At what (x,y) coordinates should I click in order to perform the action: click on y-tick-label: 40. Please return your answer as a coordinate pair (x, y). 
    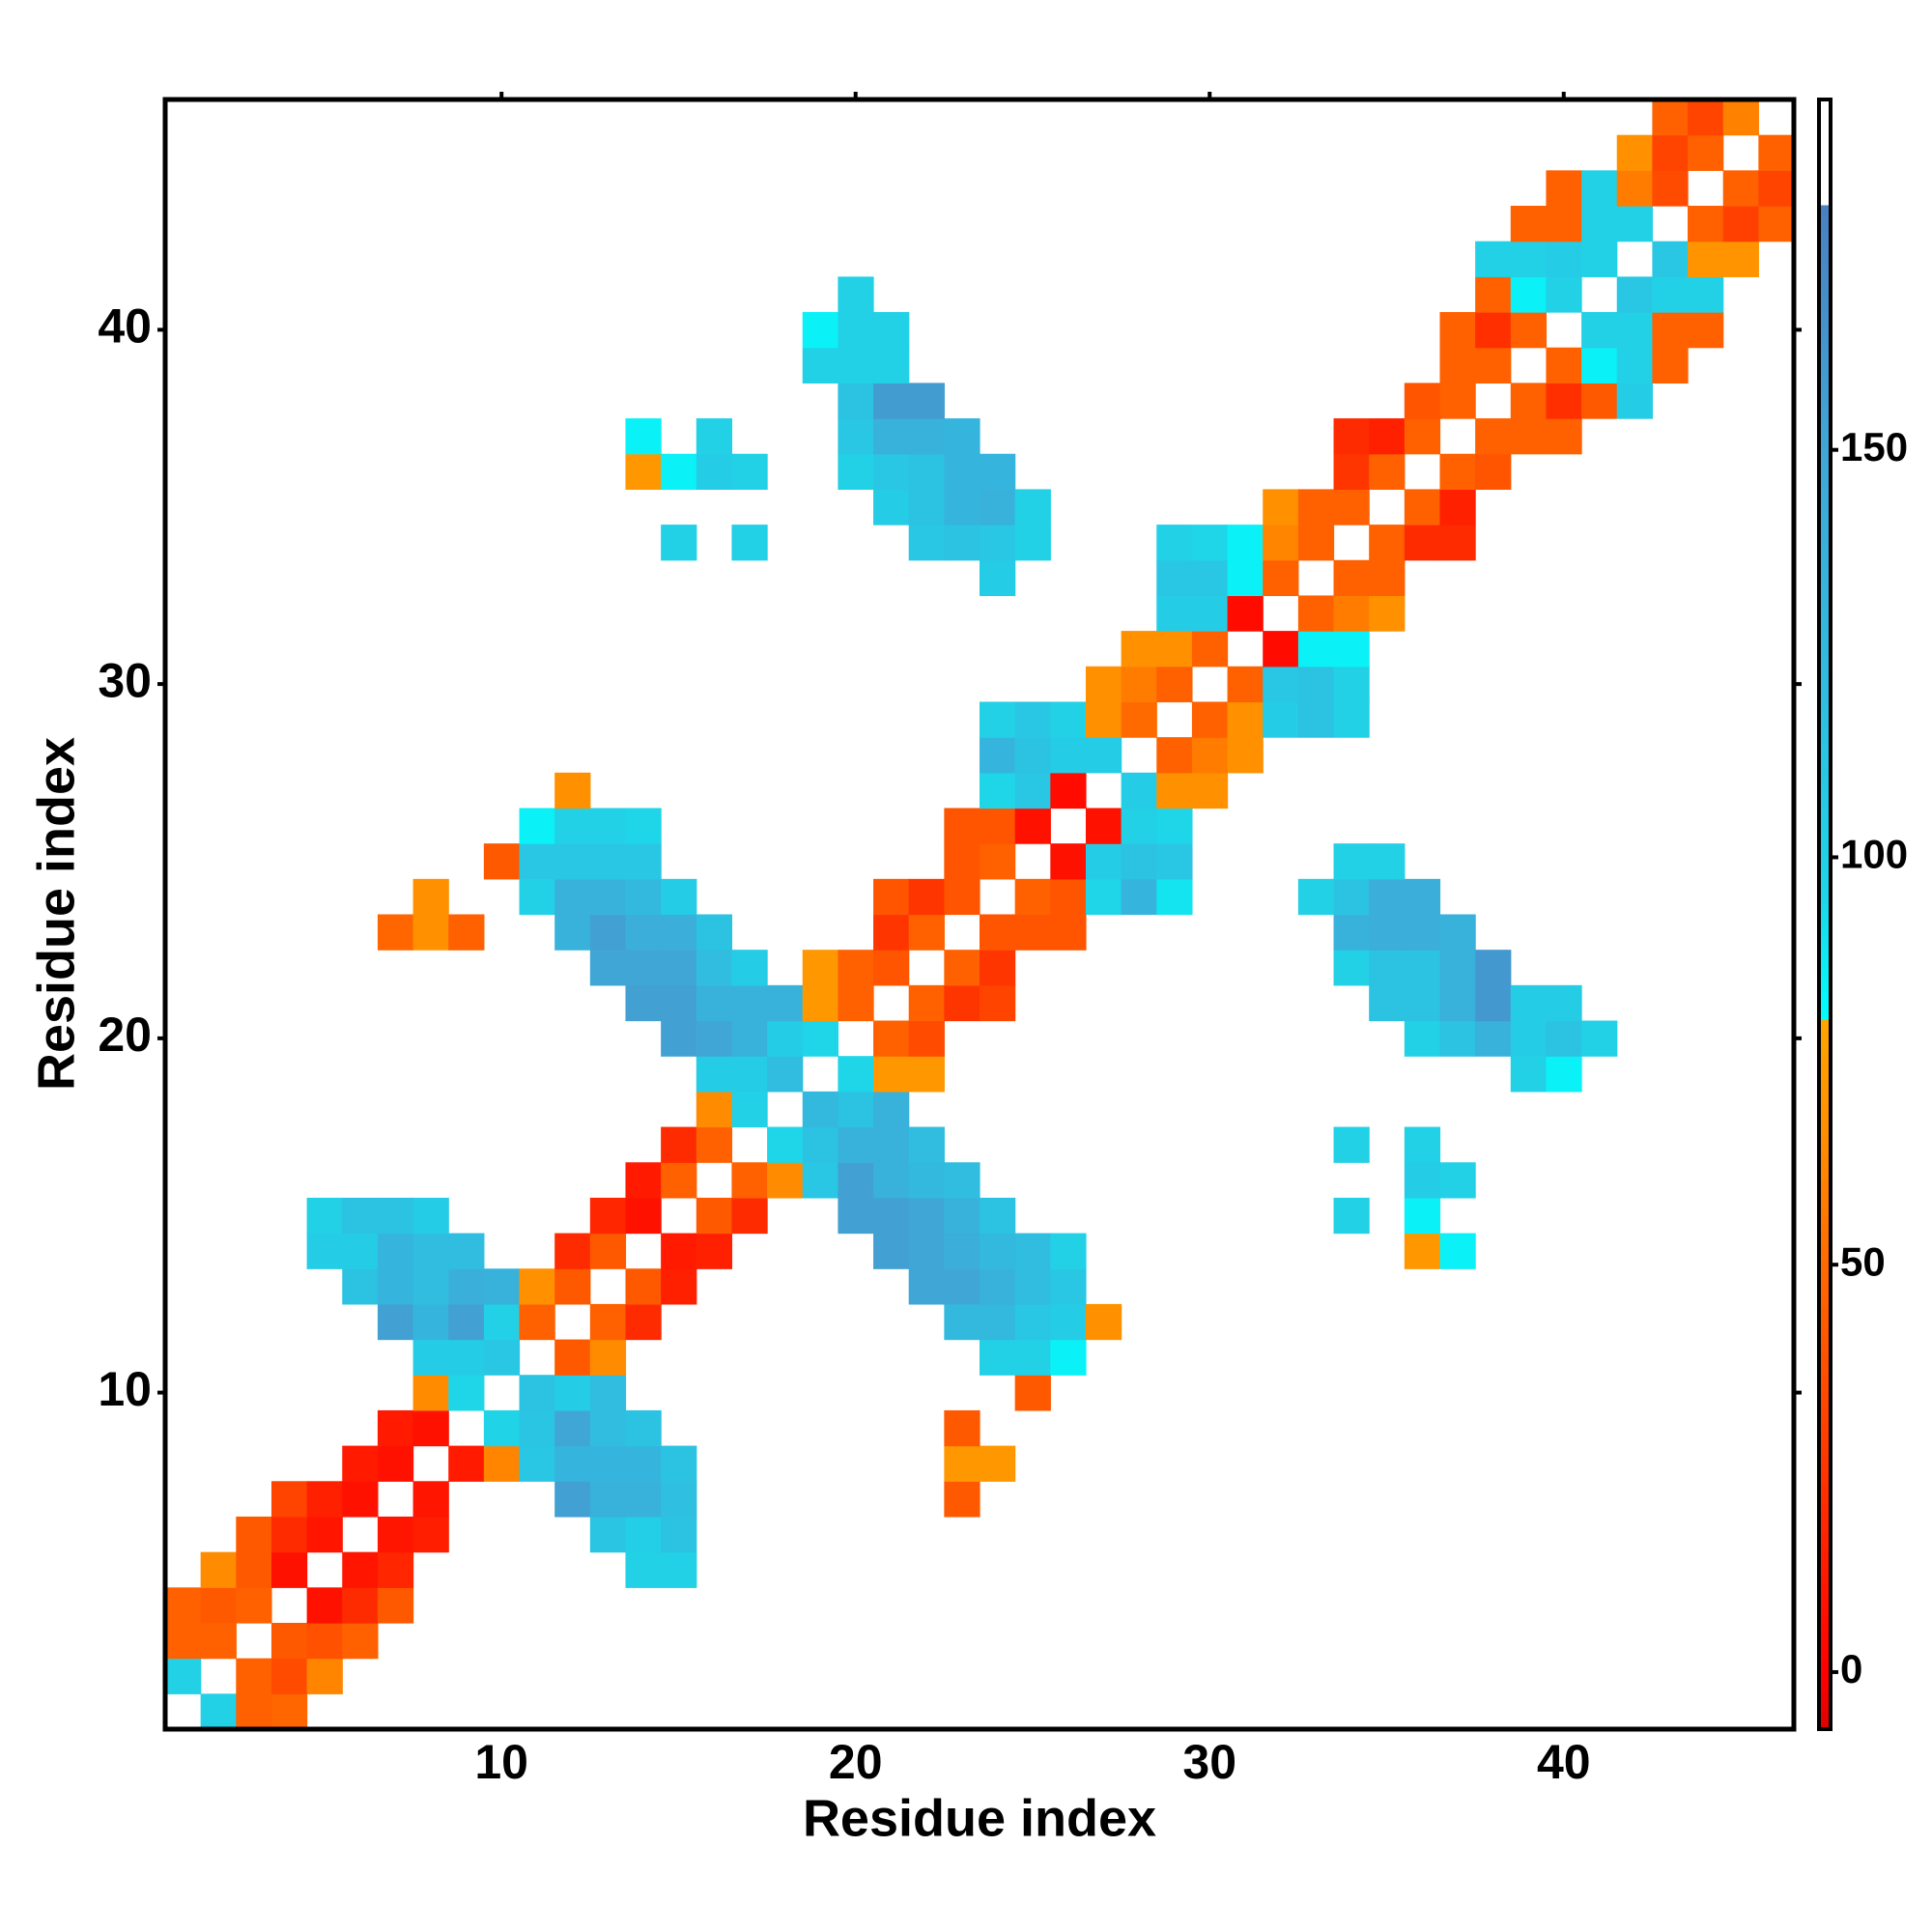
    Looking at the image, I should click on (125, 326).